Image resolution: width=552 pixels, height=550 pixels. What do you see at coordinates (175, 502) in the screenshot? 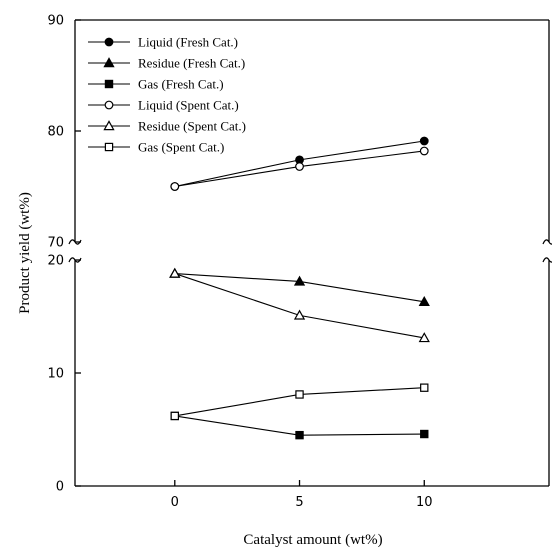
I see `x-tick-label: 0` at bounding box center [175, 502].